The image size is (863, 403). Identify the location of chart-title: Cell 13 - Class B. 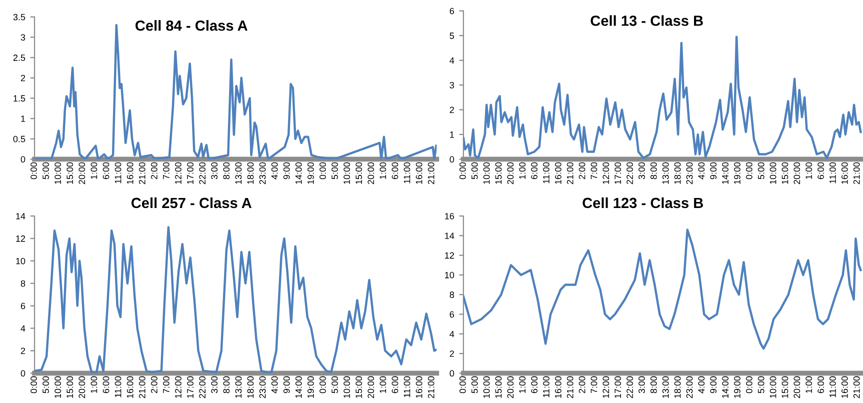
(646, 20).